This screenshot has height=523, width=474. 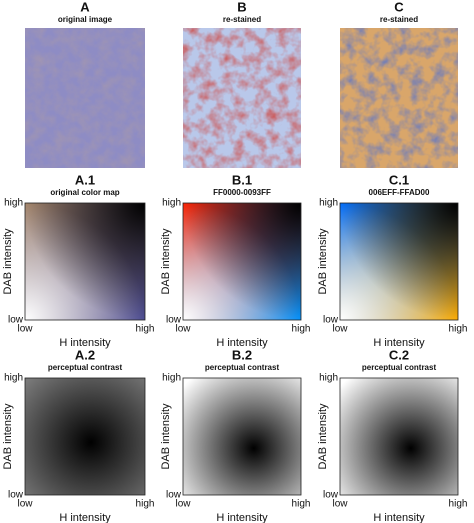 I want to click on panel-subtitle: original image, so click(x=85, y=19).